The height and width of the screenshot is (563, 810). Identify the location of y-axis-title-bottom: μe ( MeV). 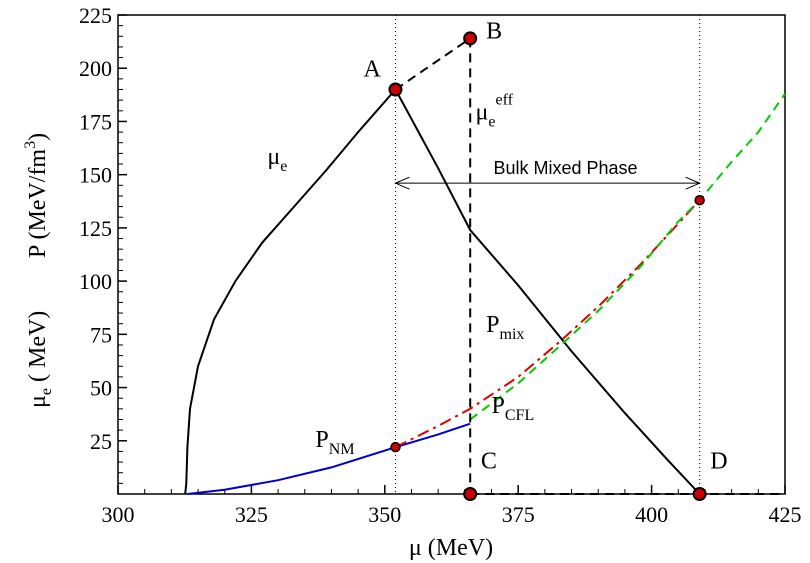
(40, 359).